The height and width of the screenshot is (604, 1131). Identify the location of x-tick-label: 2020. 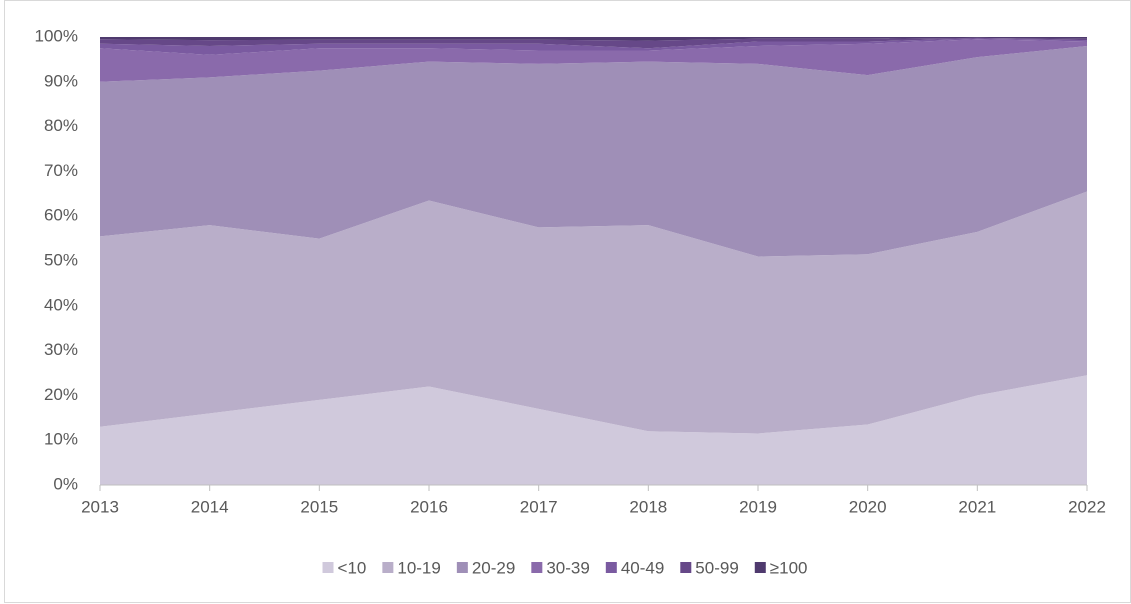
(868, 506).